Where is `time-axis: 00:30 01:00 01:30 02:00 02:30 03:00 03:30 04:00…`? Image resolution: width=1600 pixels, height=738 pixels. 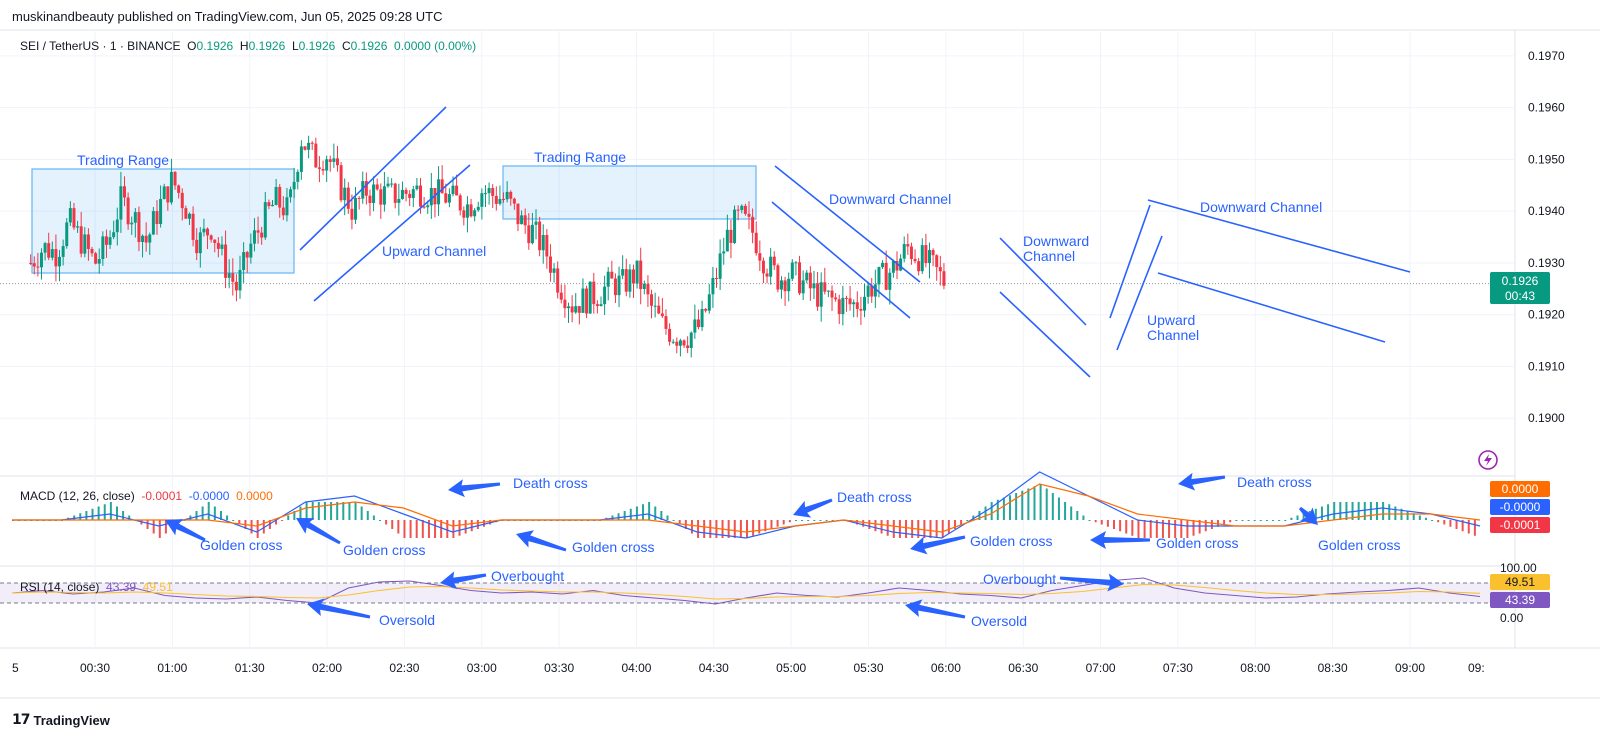 time-axis: 00:30 01:00 01:30 02:00 02:30 03:00 03:30 04:00… is located at coordinates (748, 668).